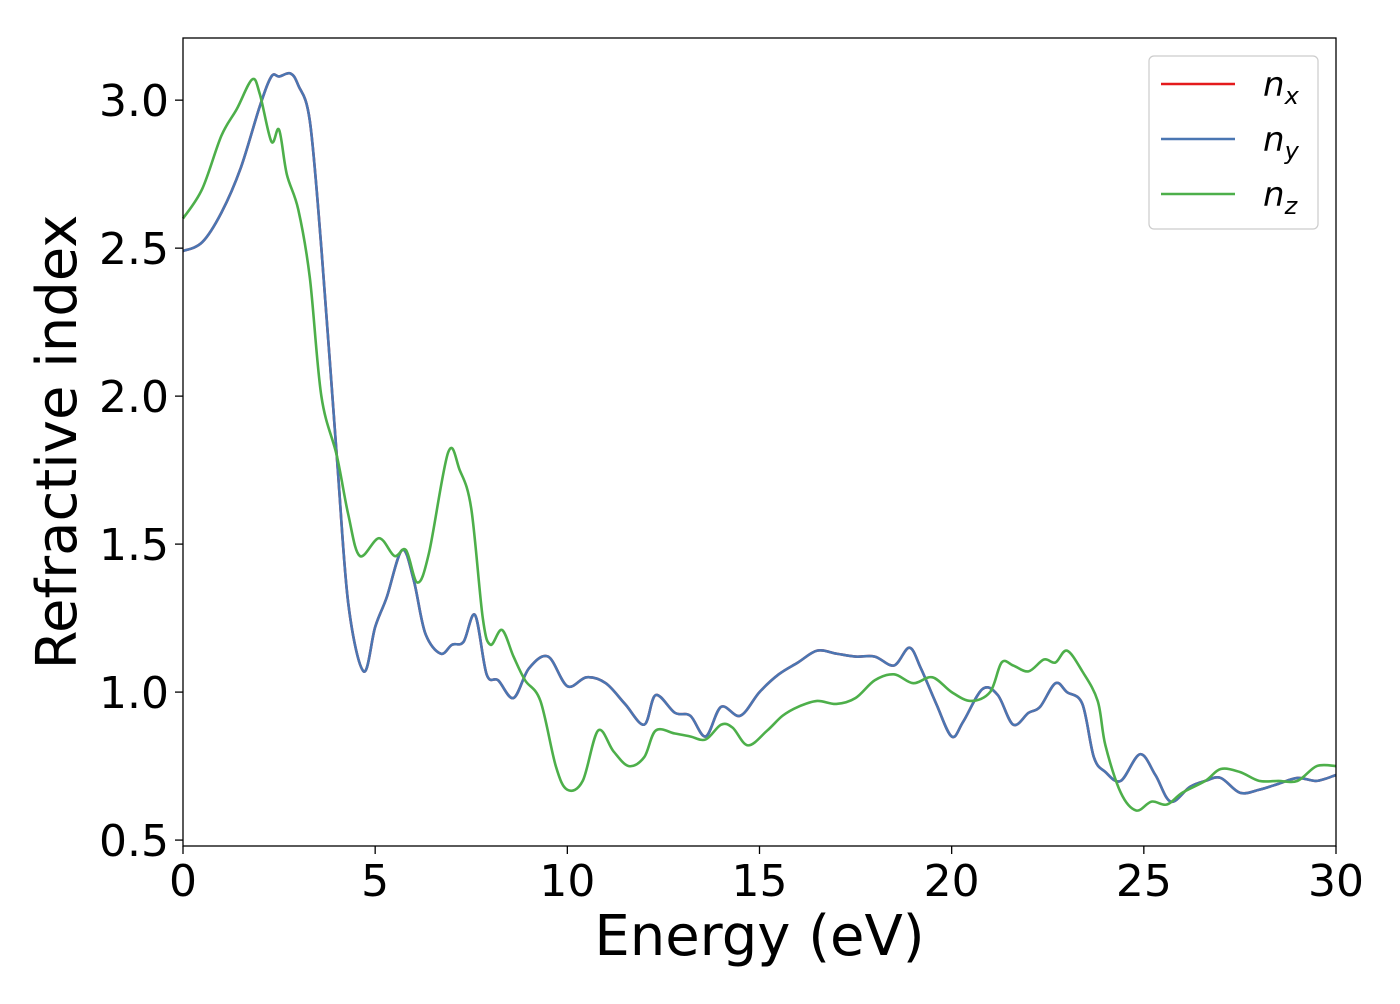 This screenshot has height=1004, width=1400. Describe the element at coordinates (134, 693) in the screenshot. I see `y-tick-label: 1.0` at that location.